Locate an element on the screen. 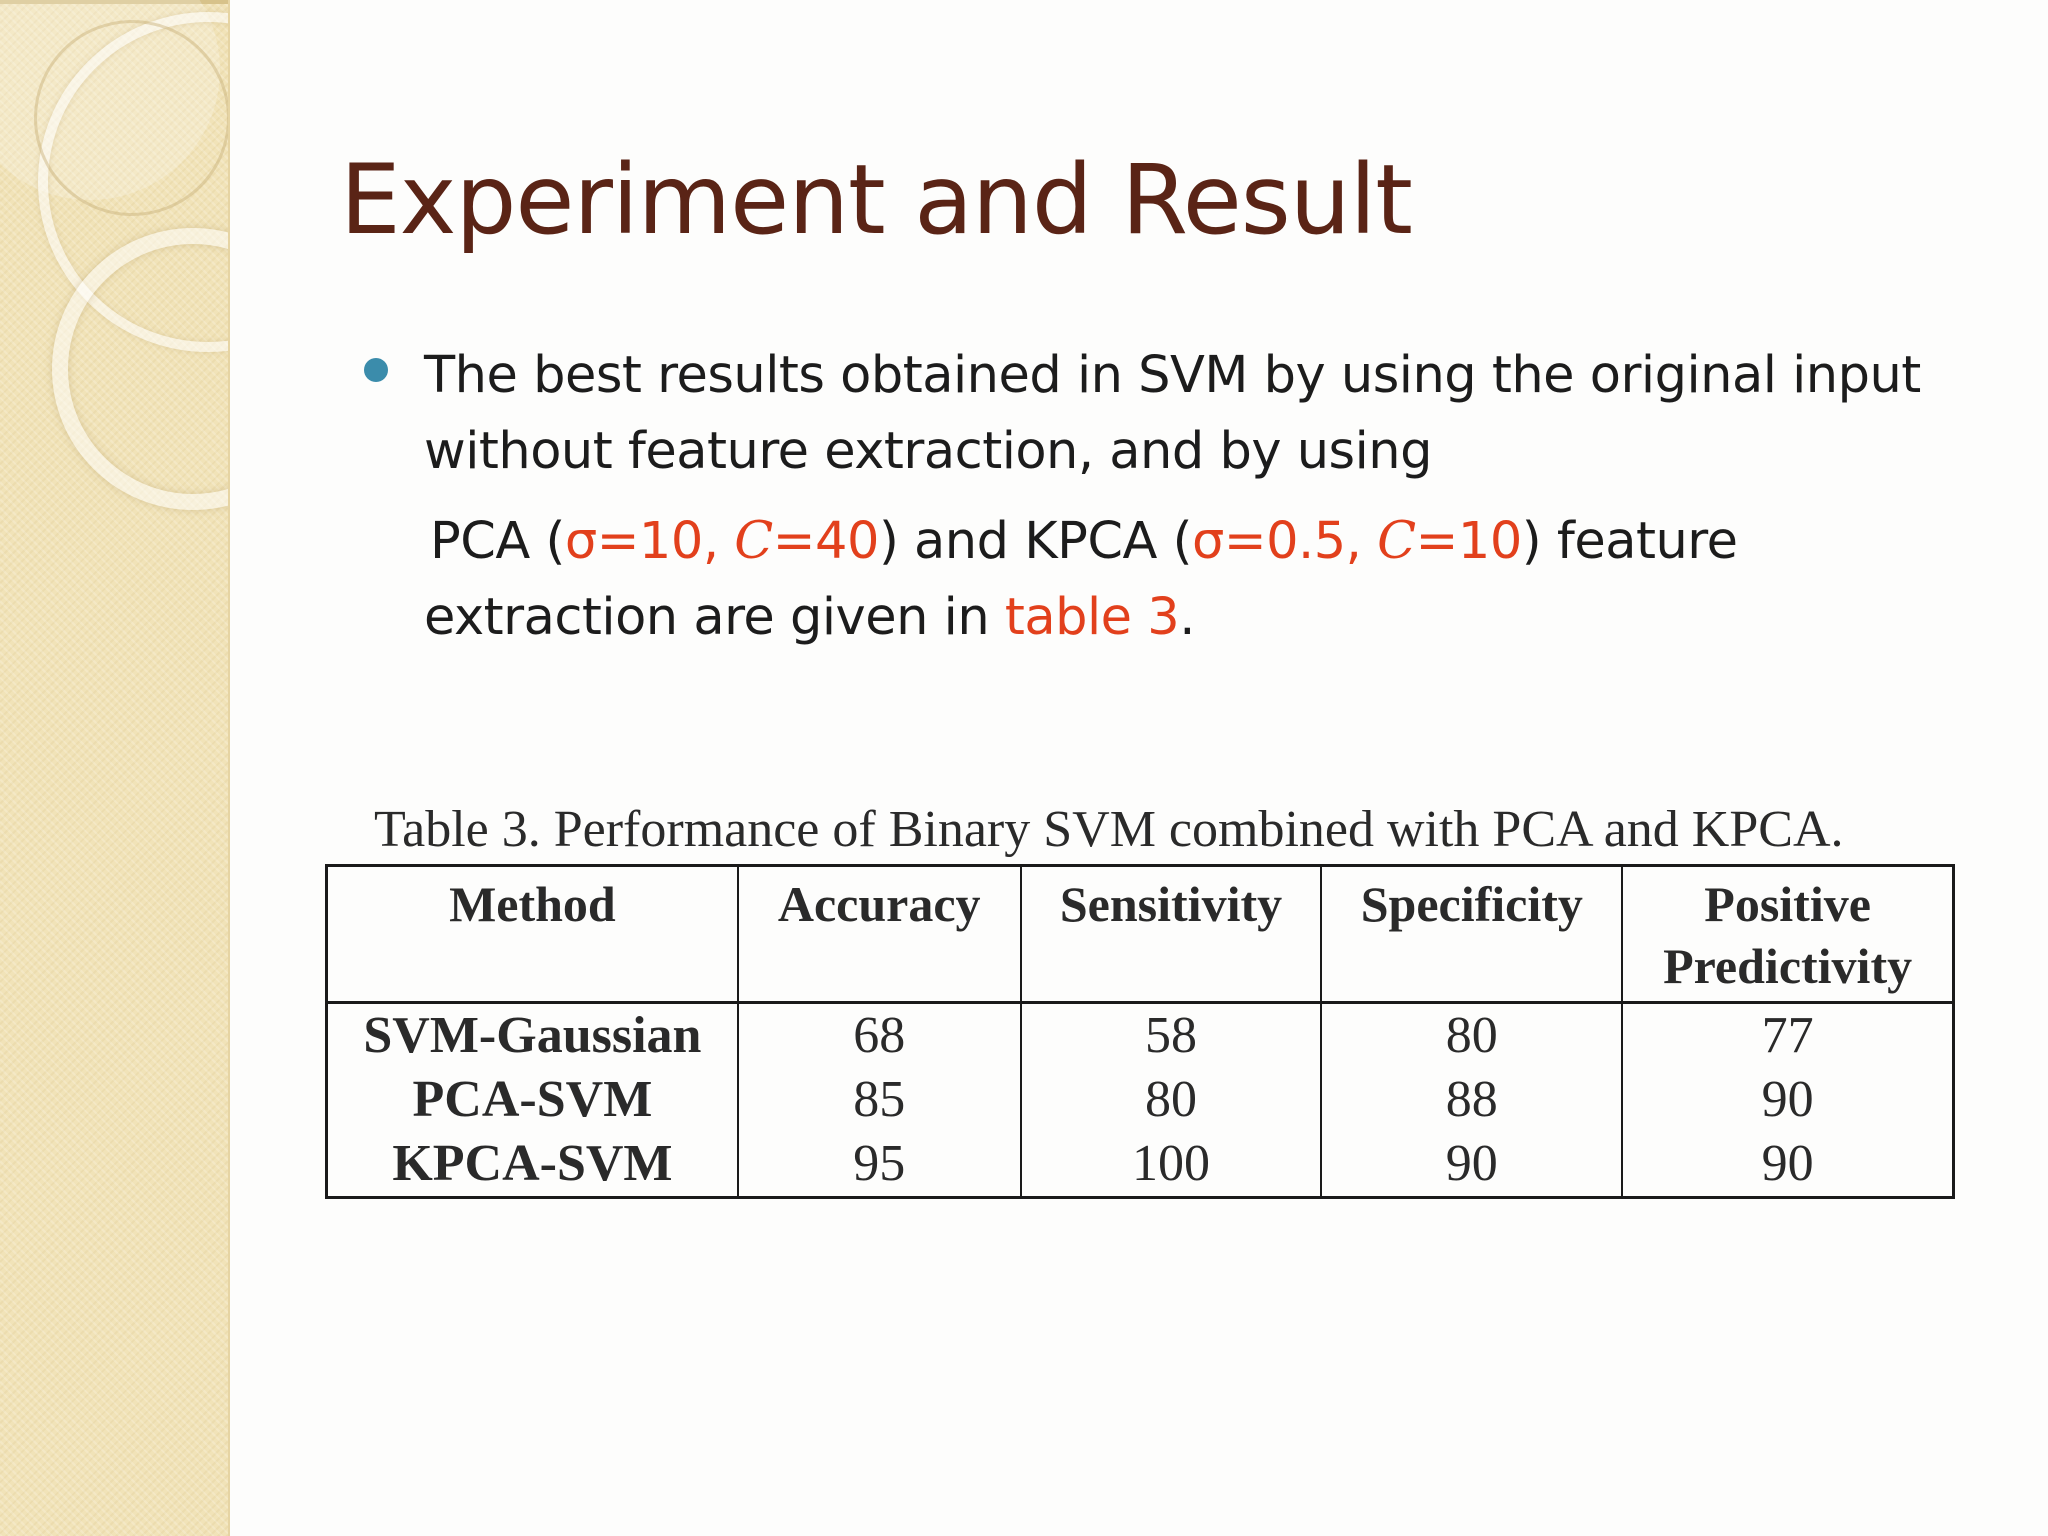 The height and width of the screenshot is (1536, 2048). cell-method: SVM-Gaussian is located at coordinates (532, 1035).